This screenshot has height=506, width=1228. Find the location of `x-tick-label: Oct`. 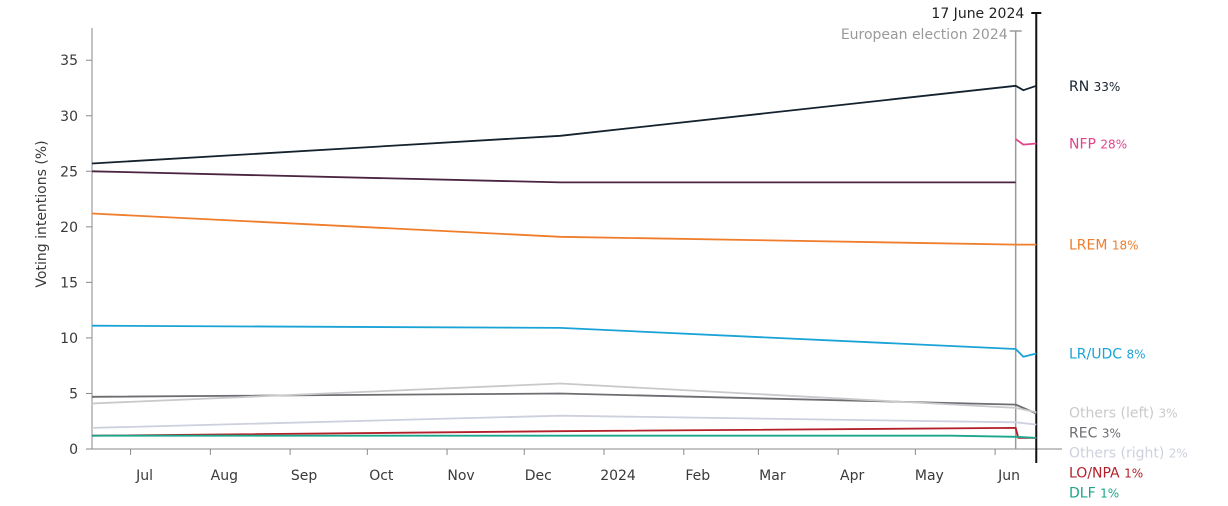

x-tick-label: Oct is located at coordinates (381, 476).